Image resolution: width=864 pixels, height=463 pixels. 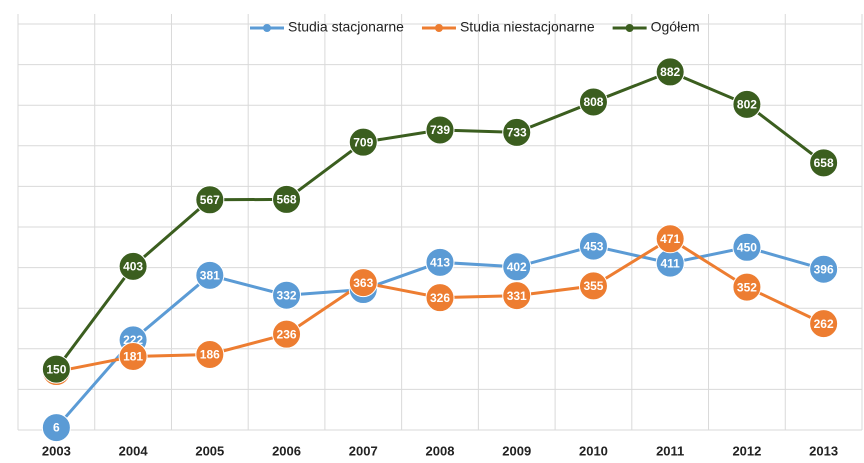 What do you see at coordinates (286, 450) in the screenshot?
I see `x-tick-label: 2006` at bounding box center [286, 450].